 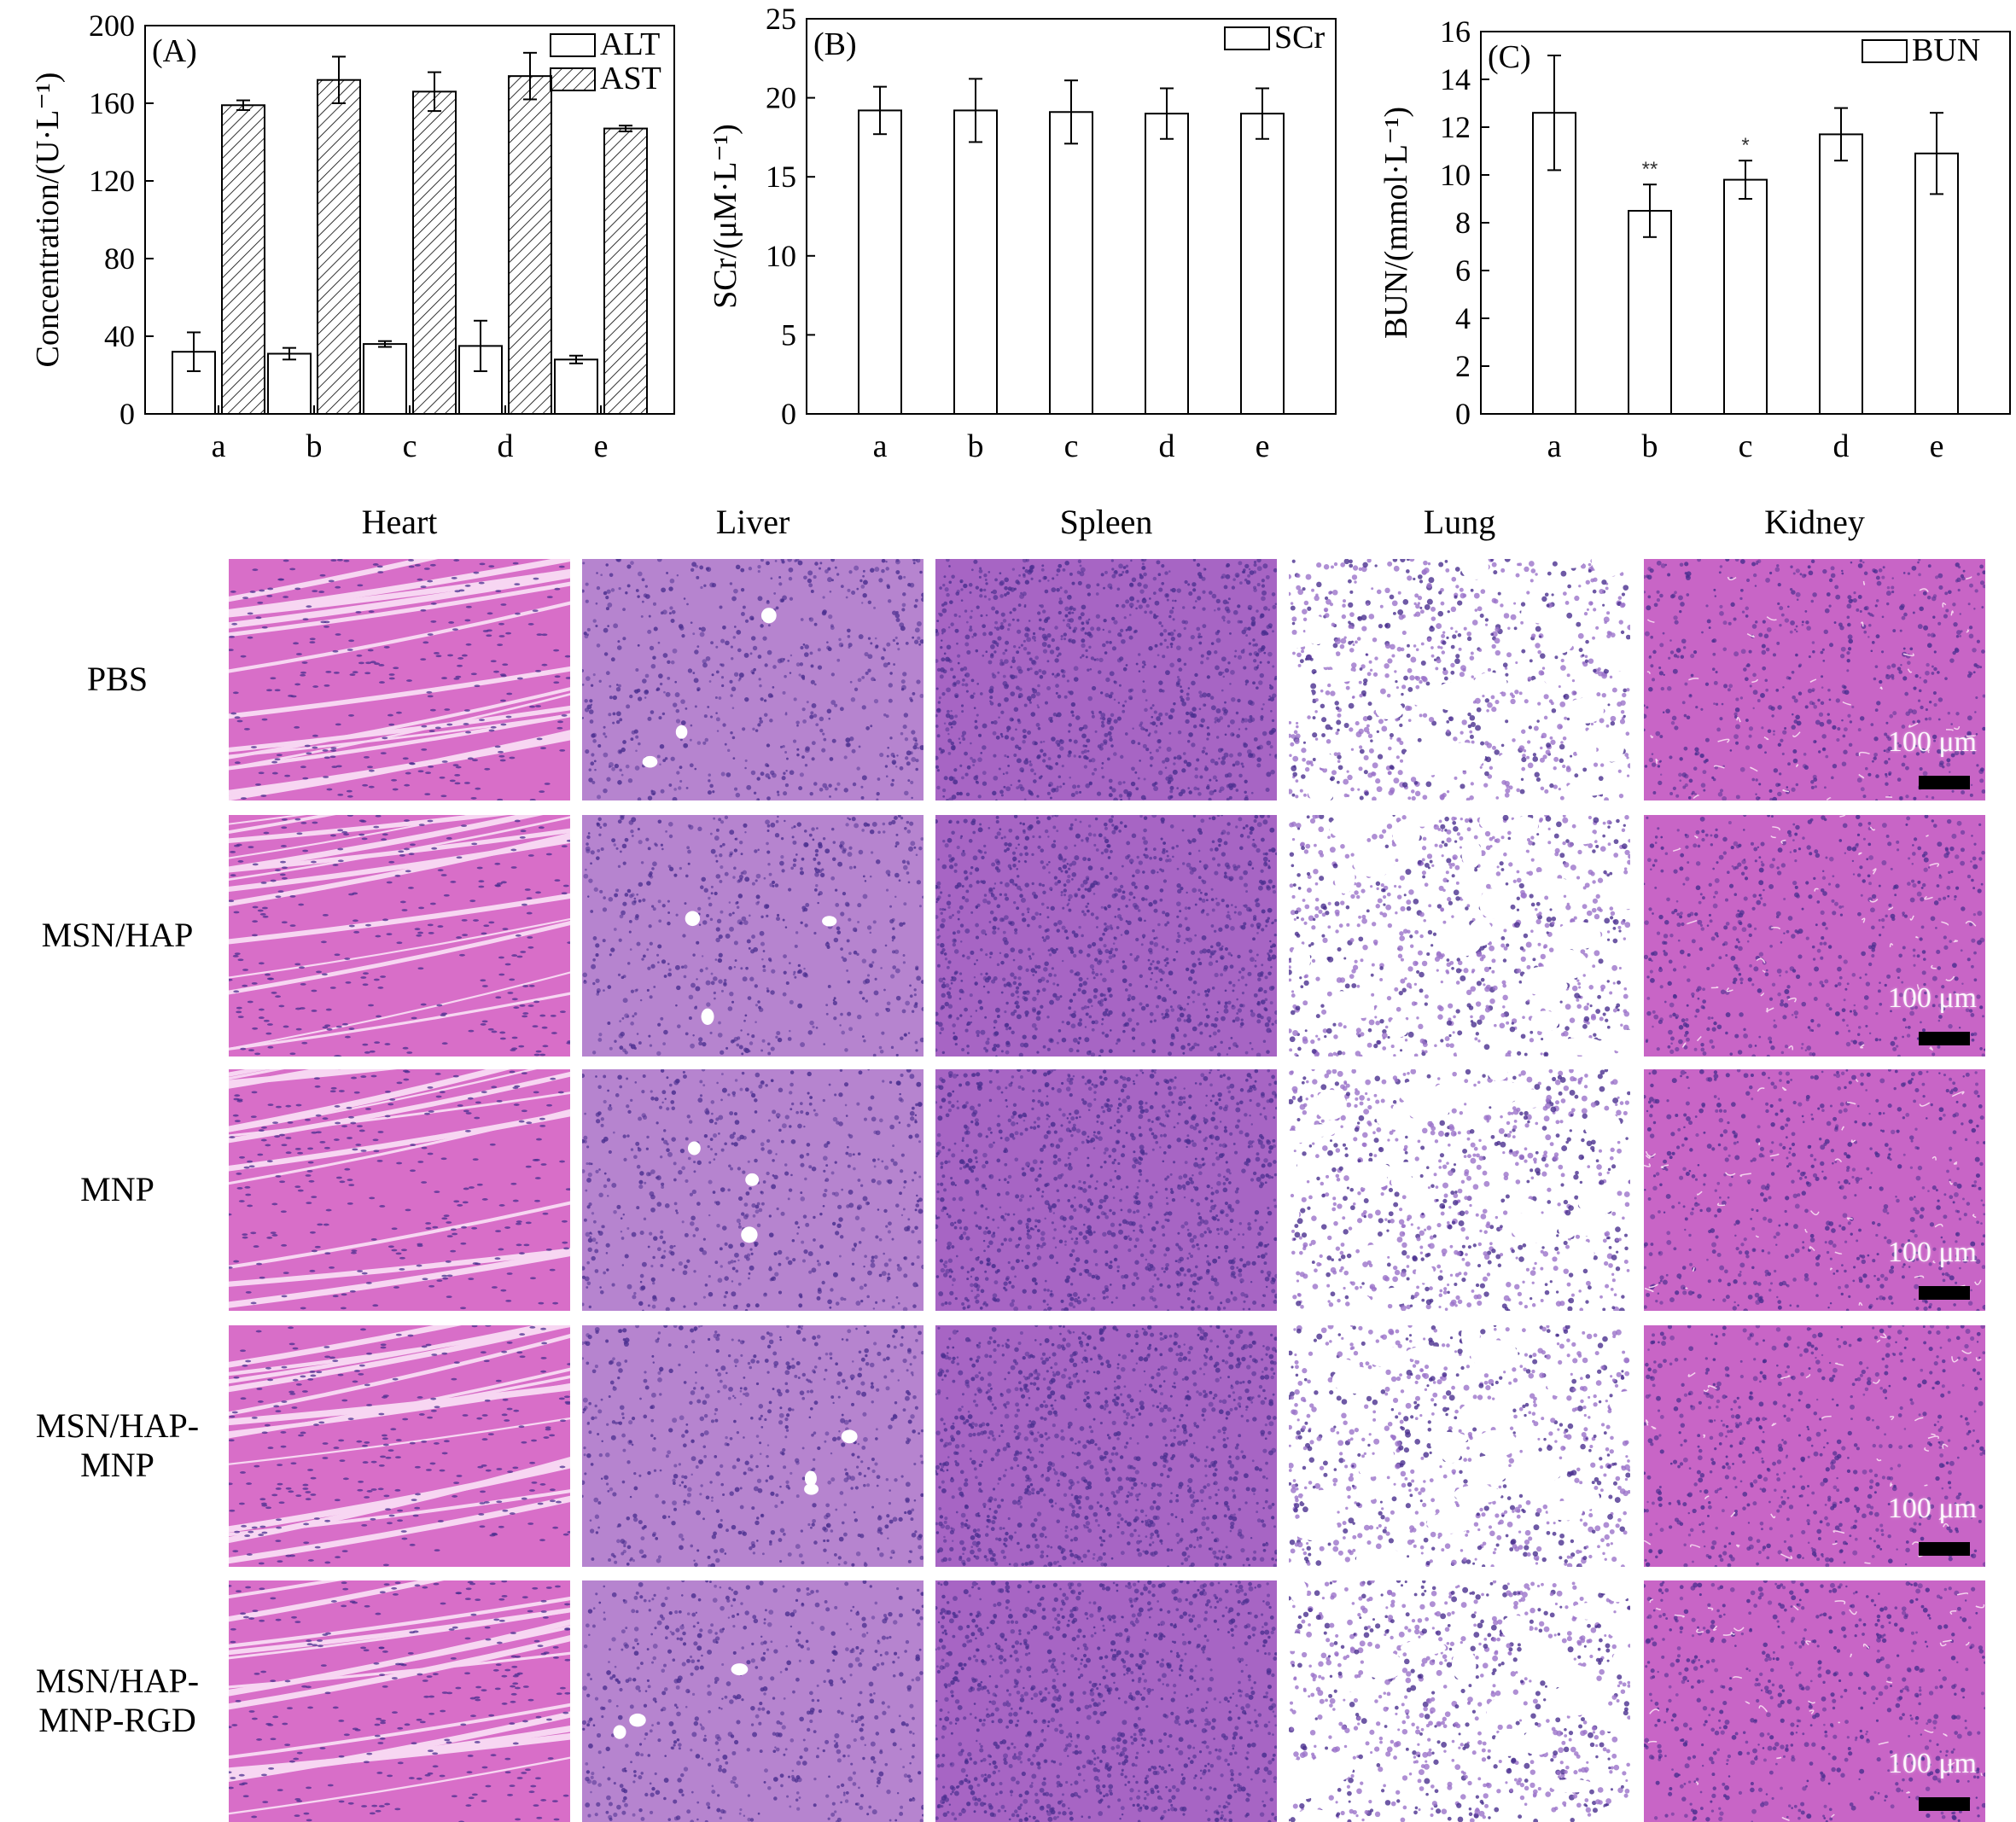 What do you see at coordinates (1106, 522) in the screenshot?
I see `column-label-spleen: Spleen` at bounding box center [1106, 522].